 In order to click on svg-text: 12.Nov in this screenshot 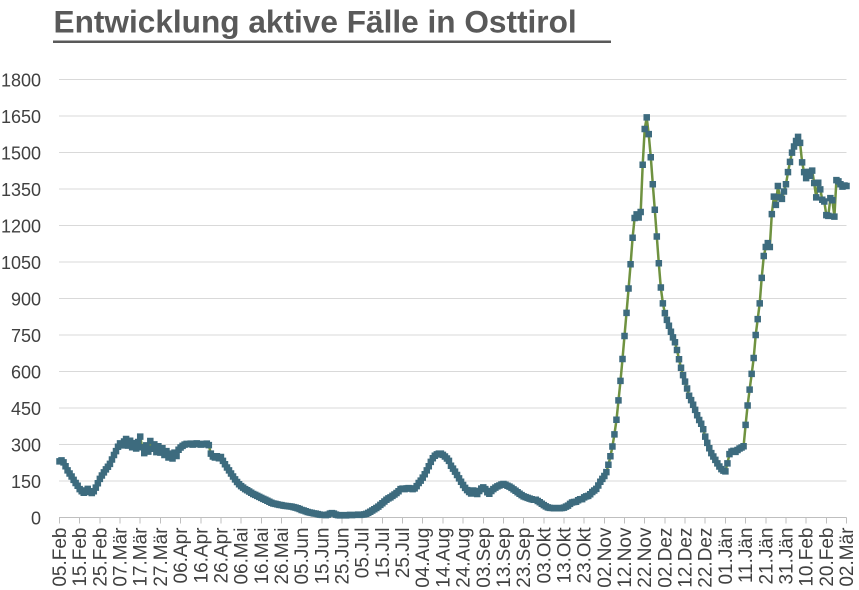, I will do `click(625, 557)`.